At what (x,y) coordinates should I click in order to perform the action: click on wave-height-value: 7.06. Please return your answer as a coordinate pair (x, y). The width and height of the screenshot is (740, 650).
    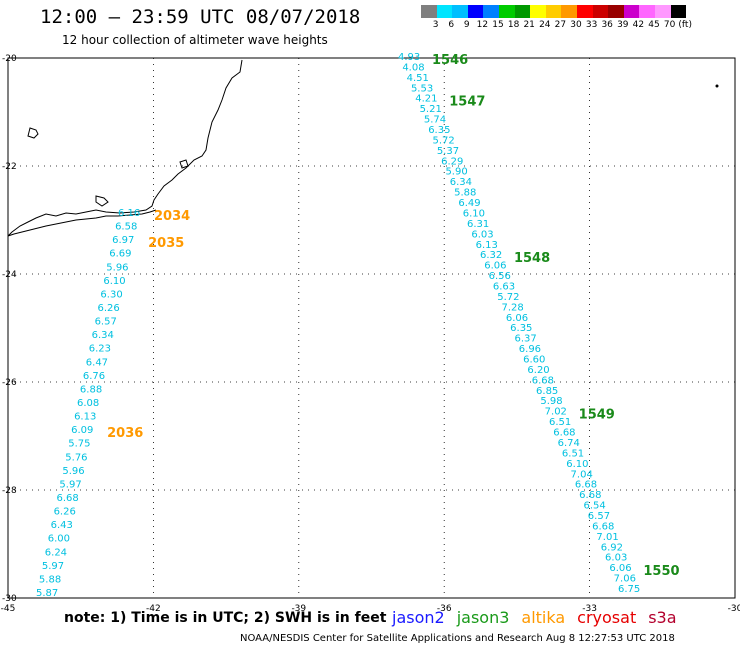
    Looking at the image, I should click on (625, 579).